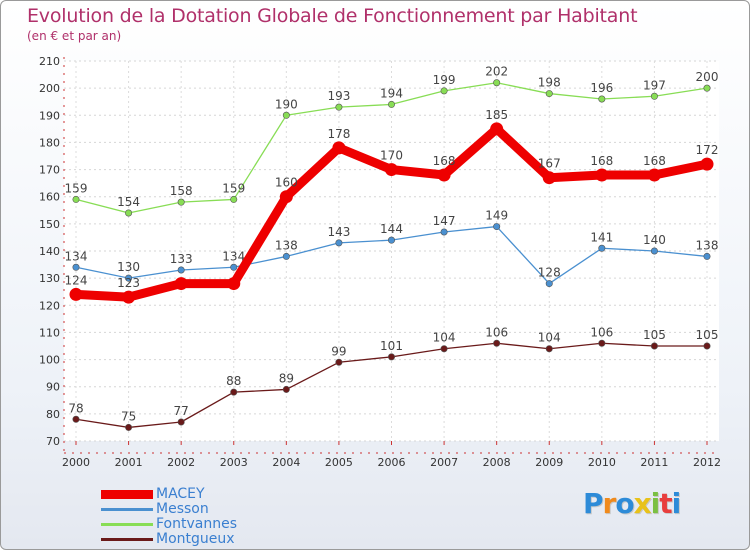 This screenshot has width=750, height=550. Describe the element at coordinates (49, 197) in the screenshot. I see `y-tick-label: 160` at that location.